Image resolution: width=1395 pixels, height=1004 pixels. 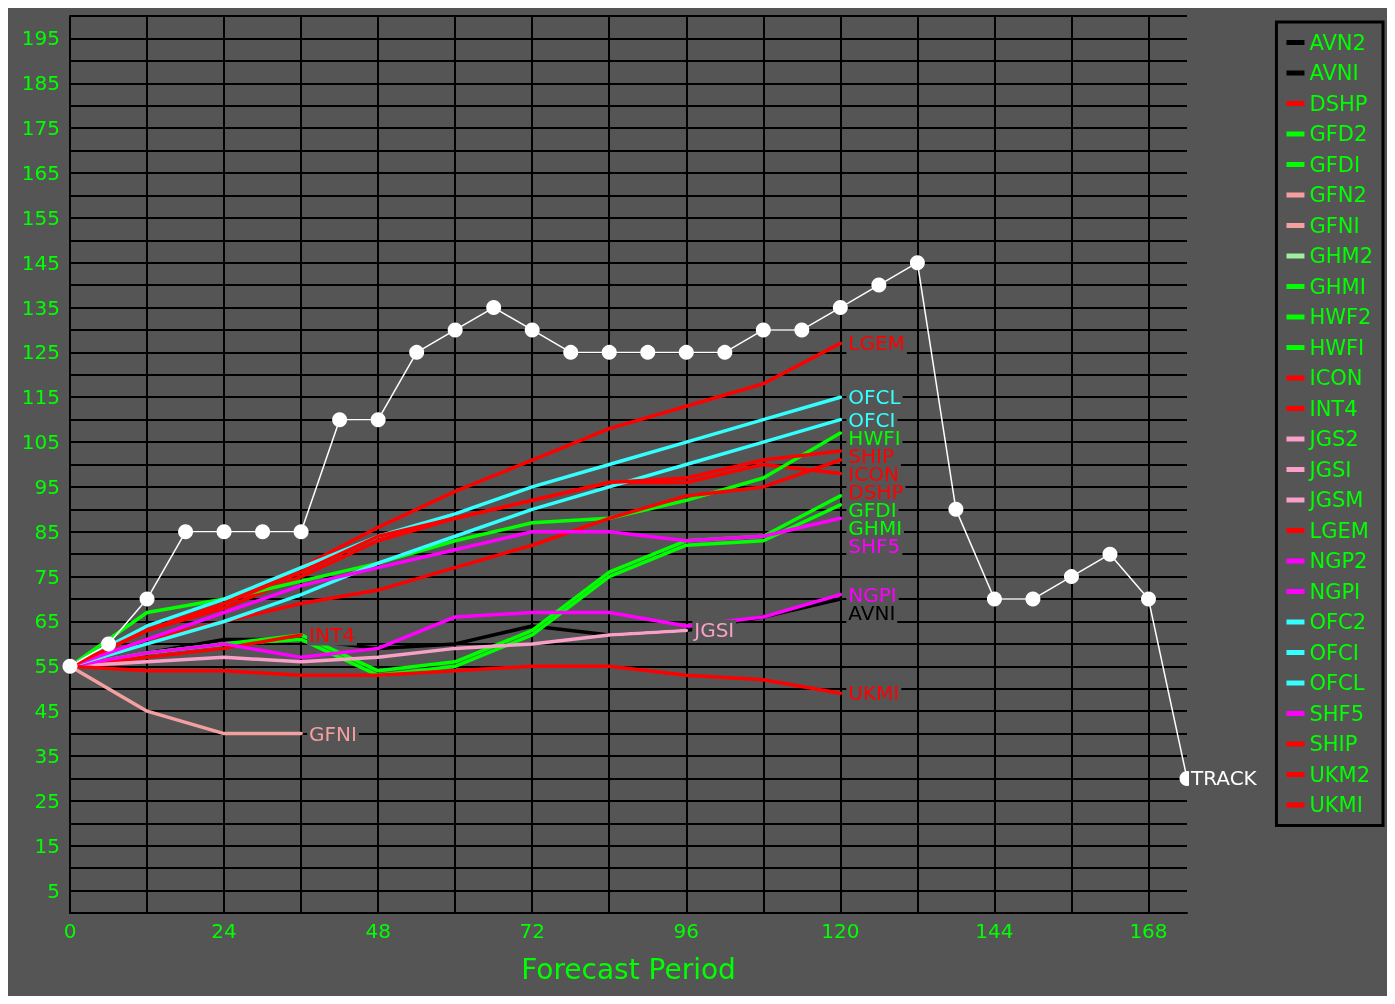 What do you see at coordinates (840, 931) in the screenshot?
I see `x-tick-label: 120` at bounding box center [840, 931].